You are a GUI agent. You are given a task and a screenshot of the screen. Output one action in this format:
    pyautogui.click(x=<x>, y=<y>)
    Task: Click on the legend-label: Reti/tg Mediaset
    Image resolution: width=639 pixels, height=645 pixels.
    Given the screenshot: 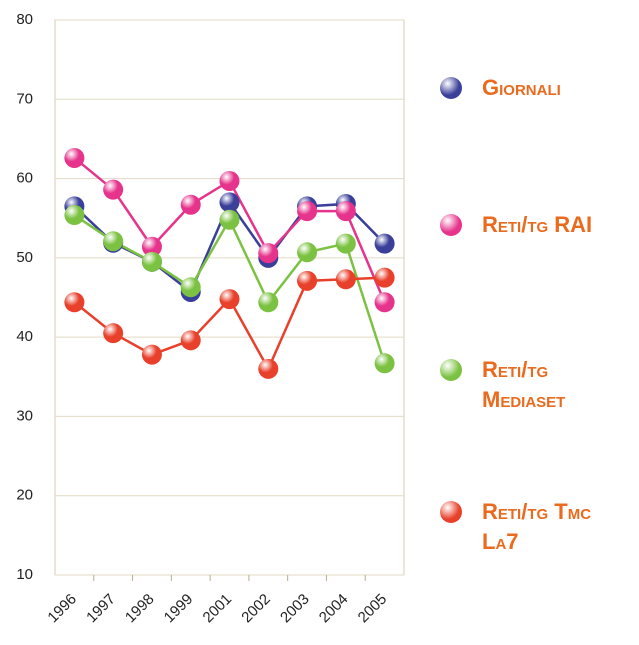 What is the action you would take?
    pyautogui.click(x=524, y=384)
    